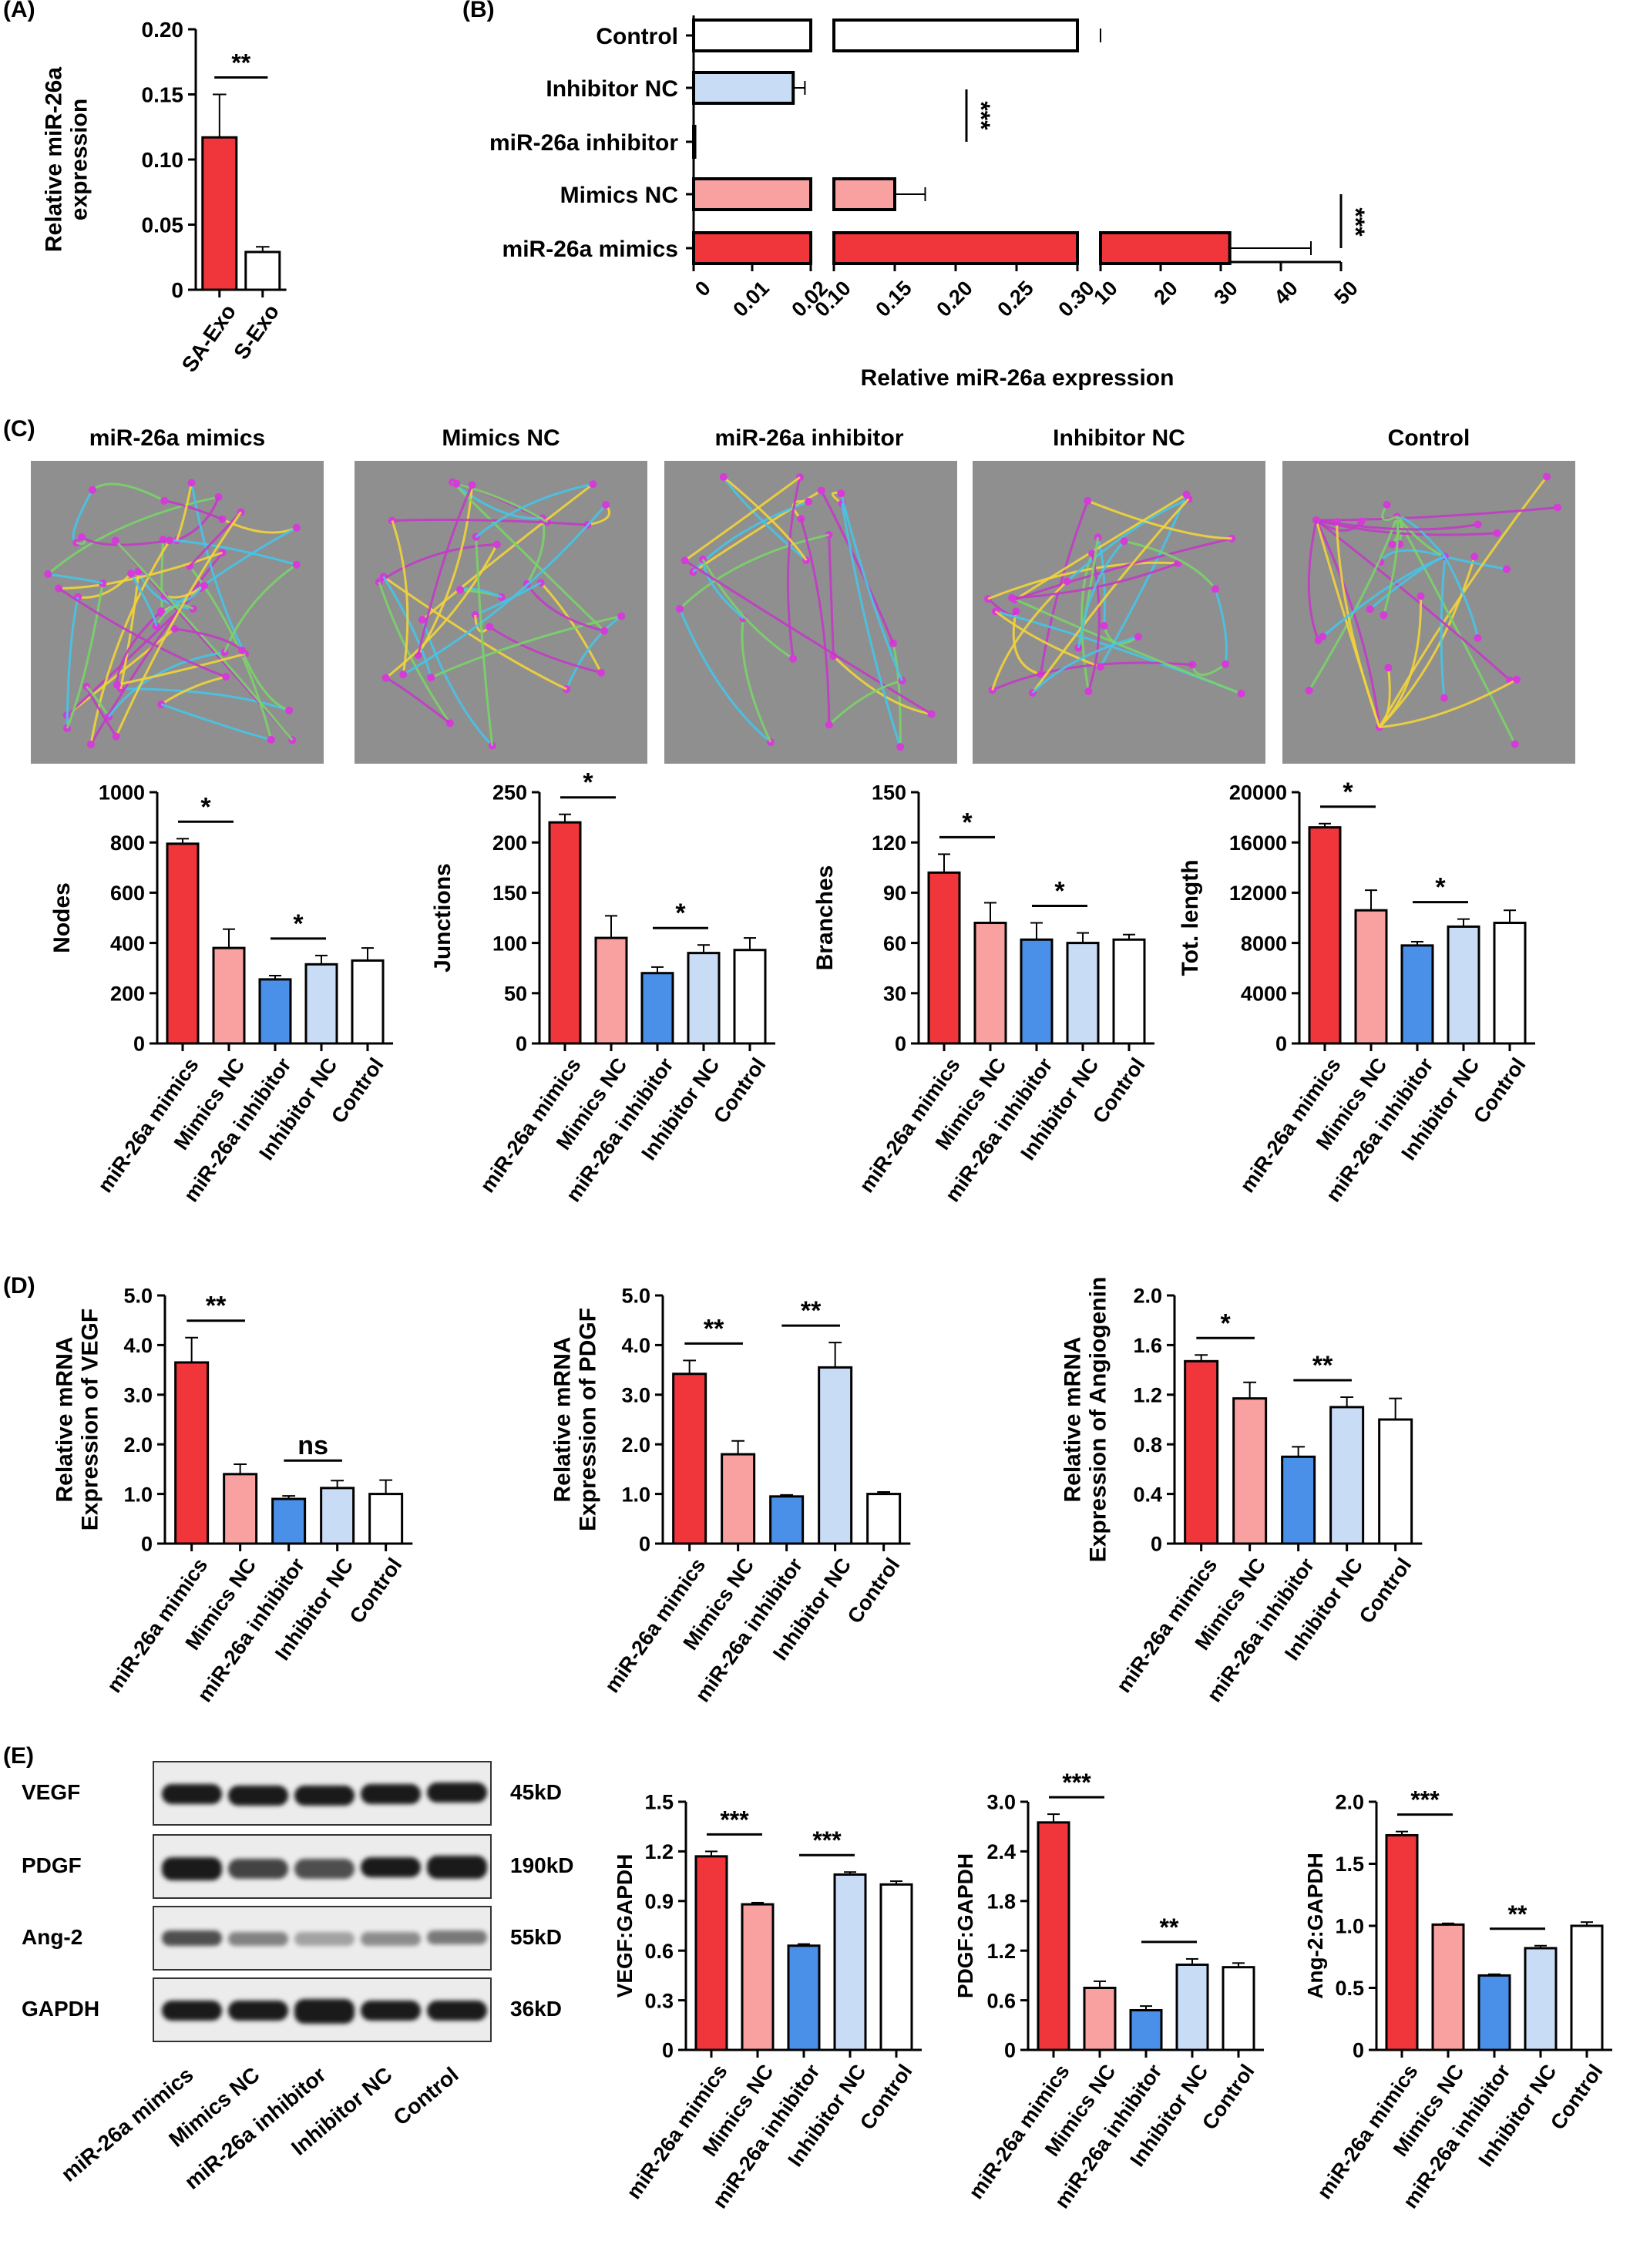 The image size is (1640, 2268). Describe the element at coordinates (1428, 438) in the screenshot. I see `micro-title-5: Control` at that location.